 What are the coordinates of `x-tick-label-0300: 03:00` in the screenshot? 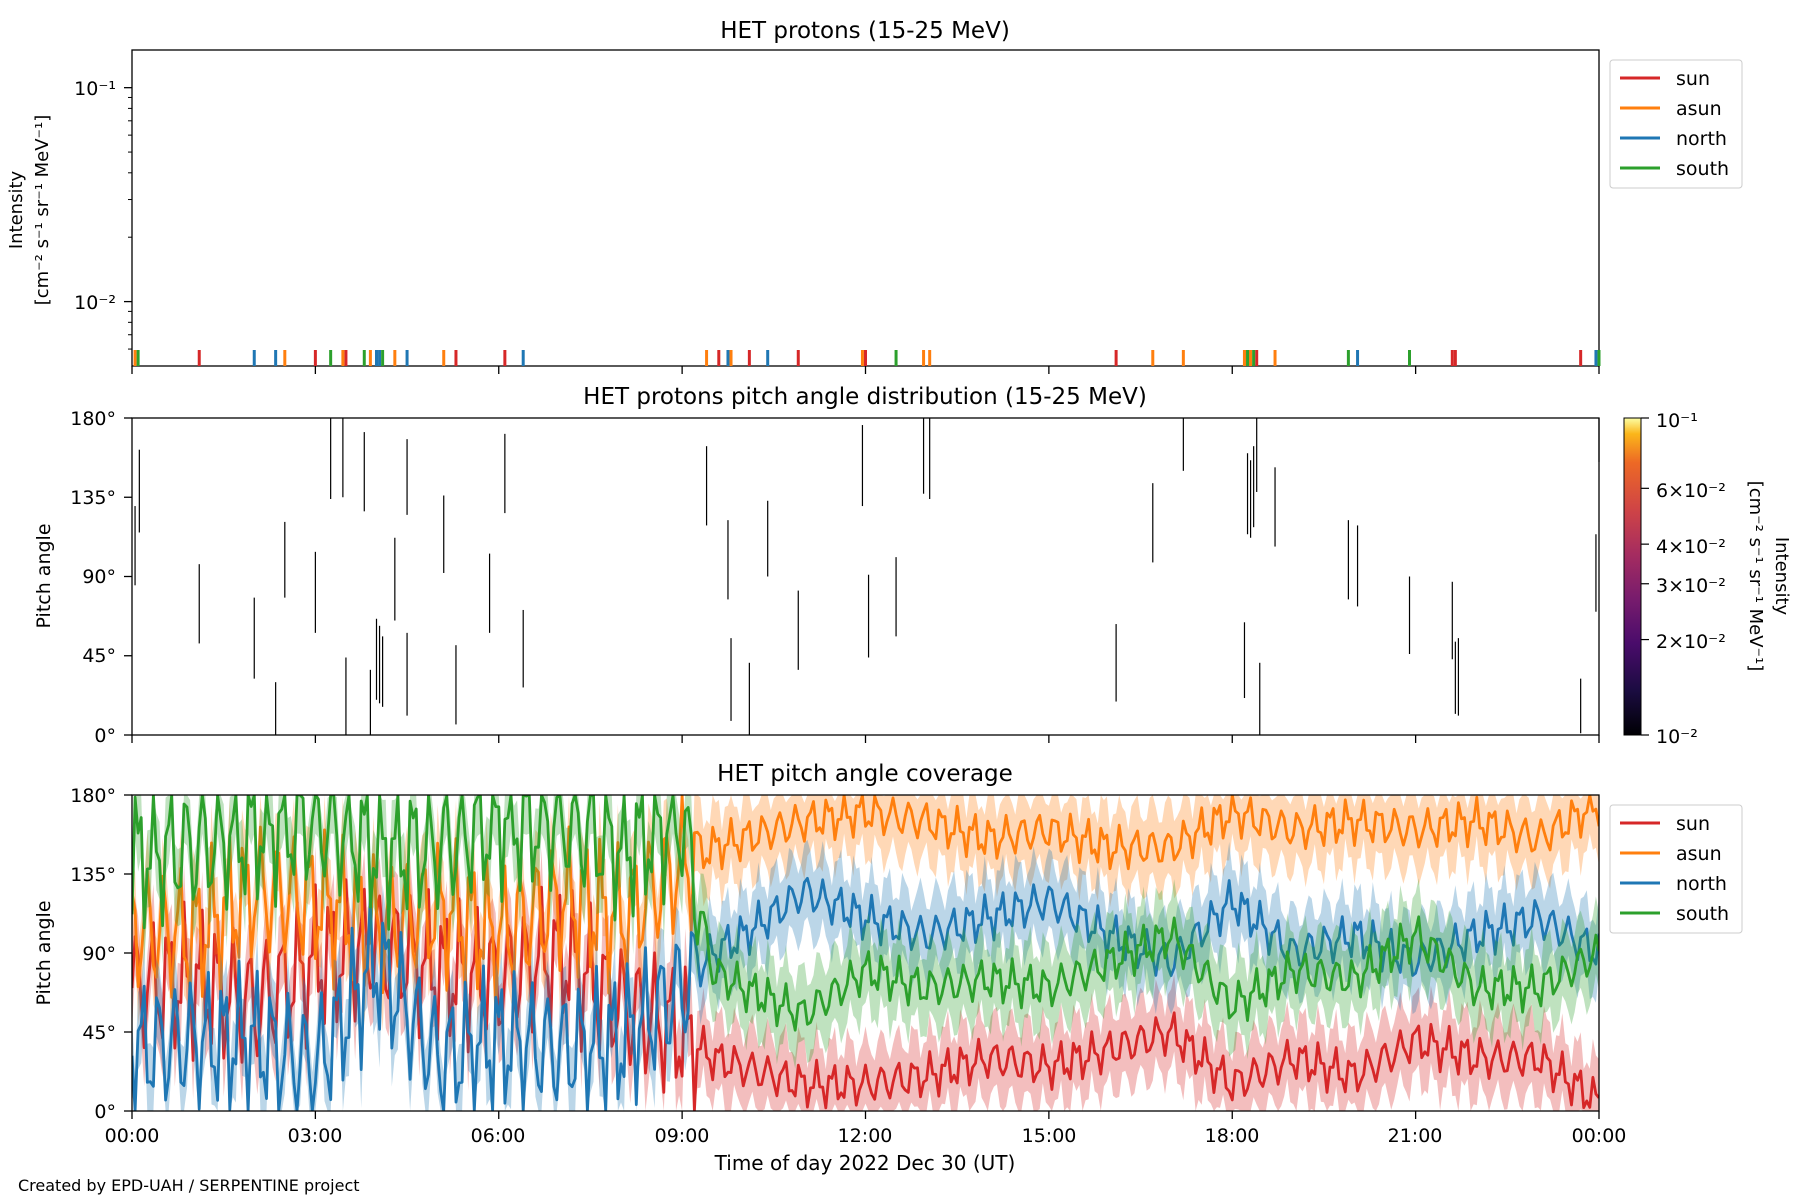 It's located at (315, 1136).